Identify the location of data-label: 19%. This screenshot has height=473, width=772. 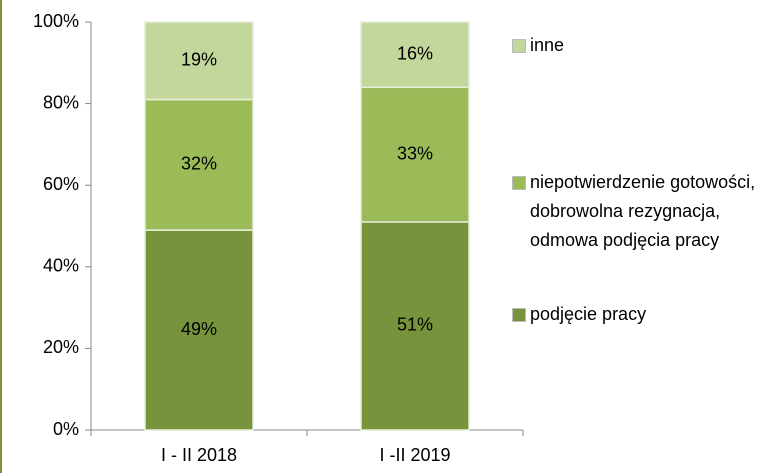
(199, 60).